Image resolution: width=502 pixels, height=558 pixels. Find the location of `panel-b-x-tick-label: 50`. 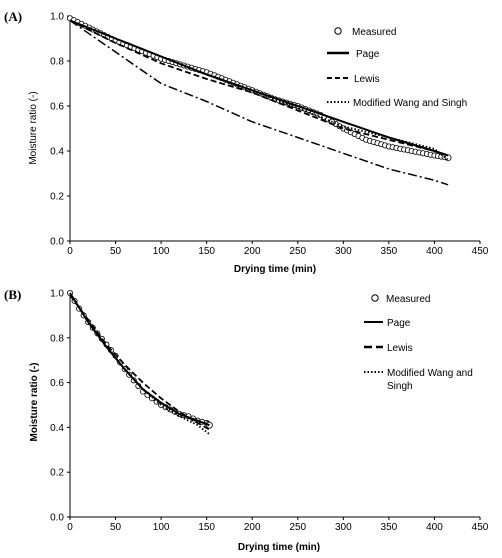

panel-b-x-tick-label: 50 is located at coordinates (116, 527).